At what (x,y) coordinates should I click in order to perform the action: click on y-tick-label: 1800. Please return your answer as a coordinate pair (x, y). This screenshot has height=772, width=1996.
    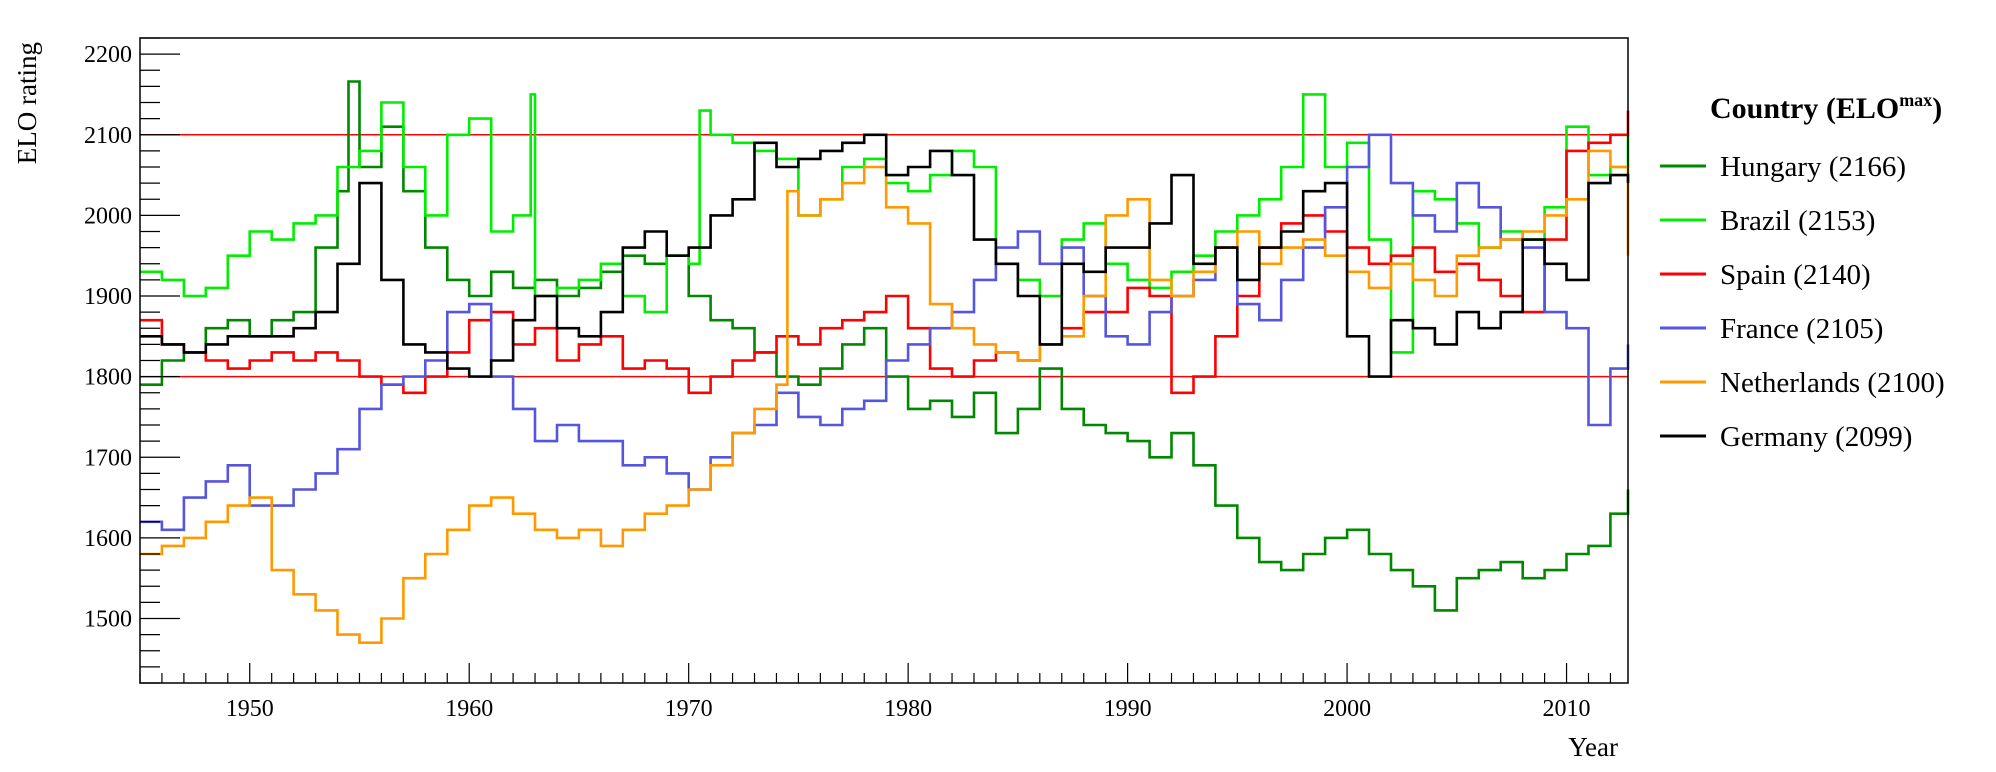
    Looking at the image, I should click on (108, 378).